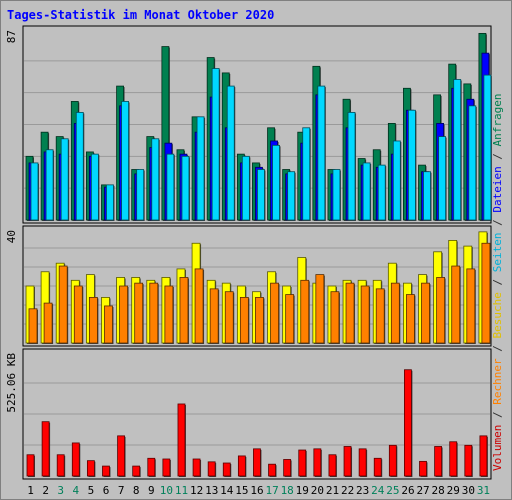  What do you see at coordinates (362, 490) in the screenshot?
I see `day-label-23: 23` at bounding box center [362, 490].